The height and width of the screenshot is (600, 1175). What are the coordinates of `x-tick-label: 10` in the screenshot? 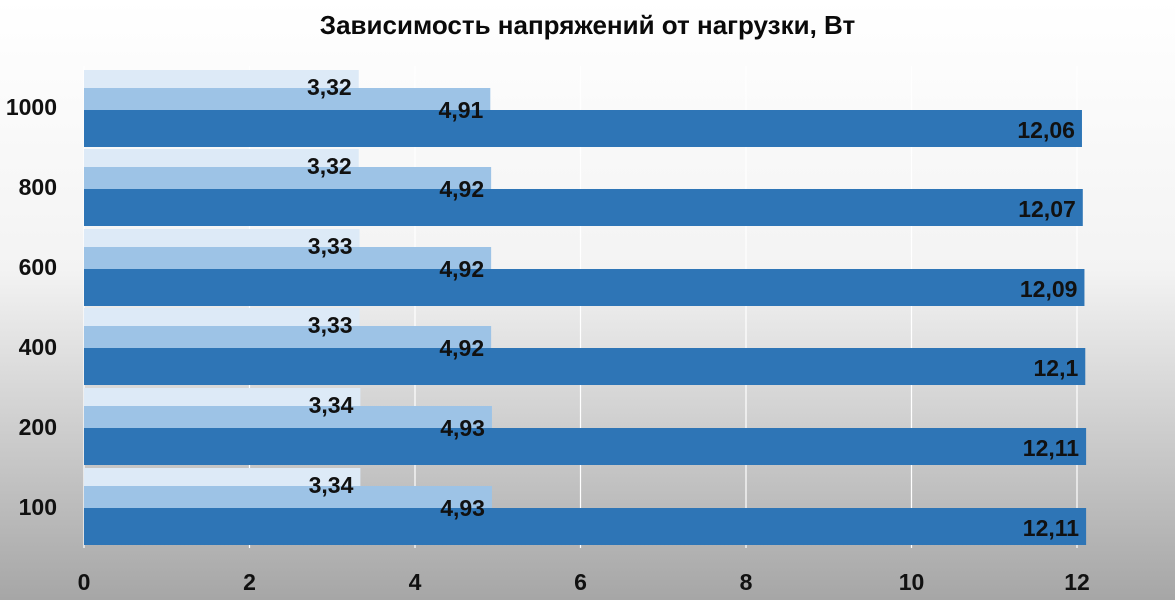 It's located at (912, 582).